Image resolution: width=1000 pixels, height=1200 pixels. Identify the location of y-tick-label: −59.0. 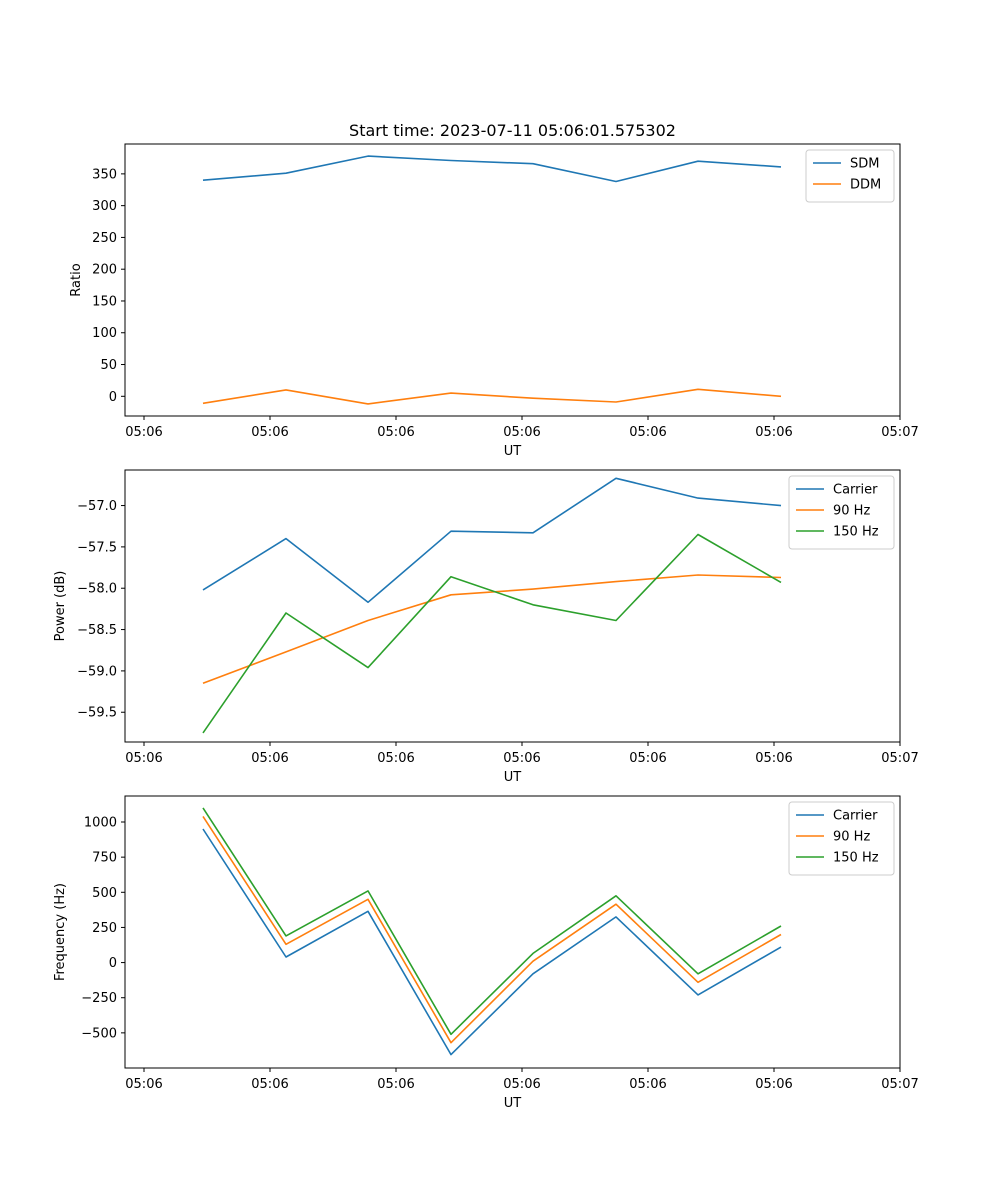
(97, 671).